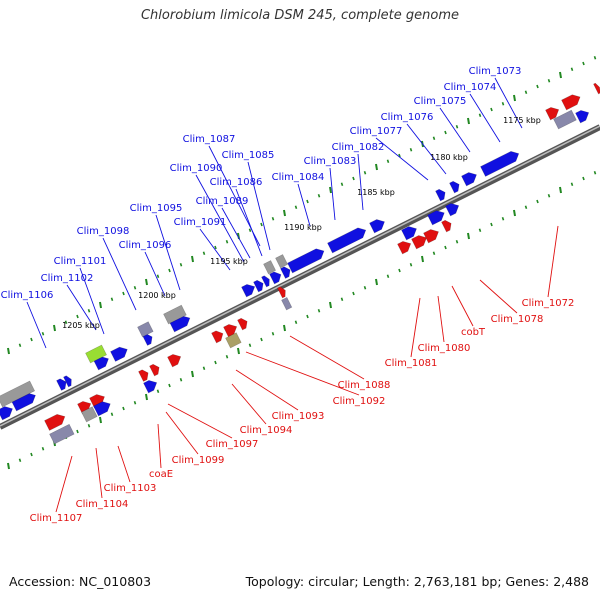 This screenshot has height=600, width=600. What do you see at coordinates (236, 182) in the screenshot?
I see `top-gene-label: Clim_1086` at bounding box center [236, 182].